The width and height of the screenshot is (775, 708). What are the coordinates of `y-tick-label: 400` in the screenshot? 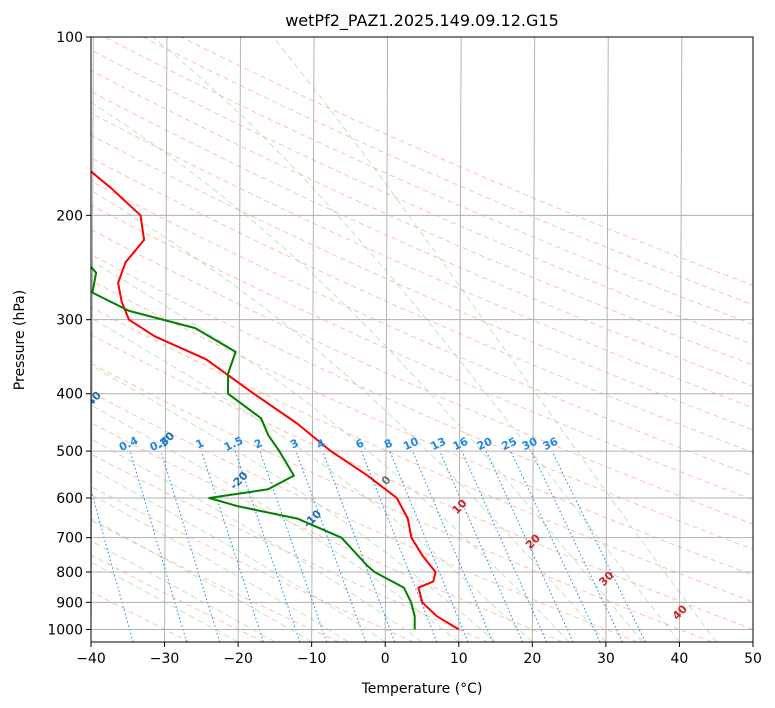 It's located at (69, 395).